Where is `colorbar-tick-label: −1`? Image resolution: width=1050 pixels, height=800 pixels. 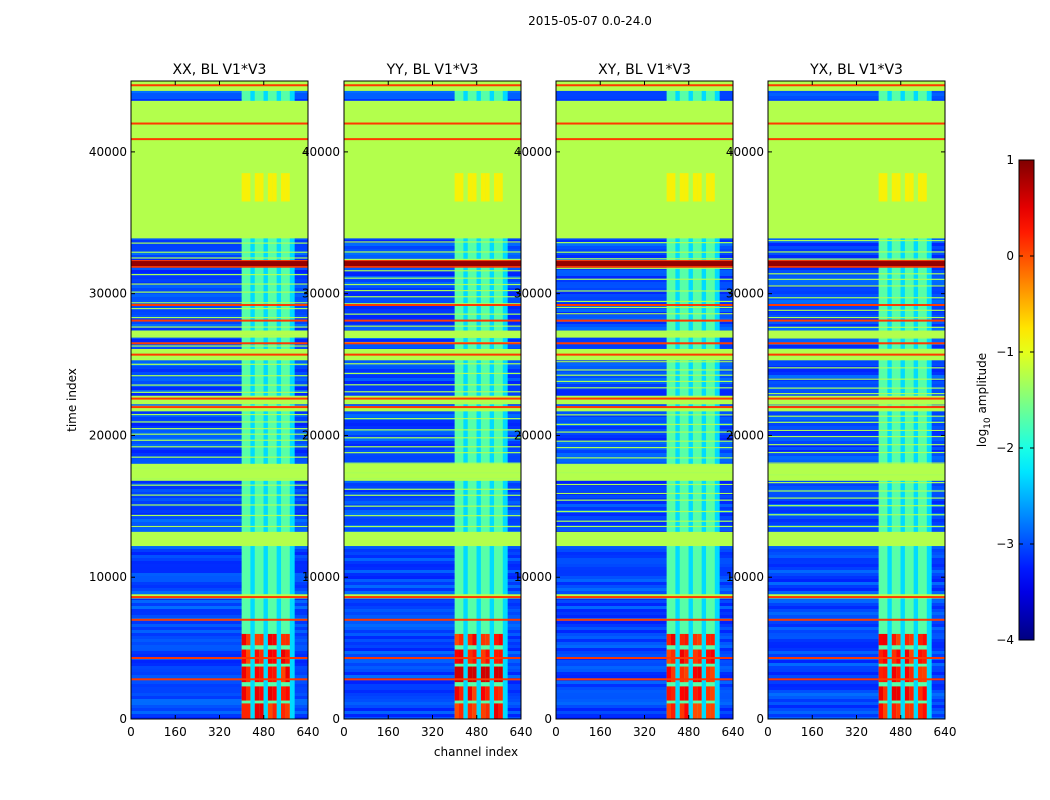
colorbar-tick-label: −1 is located at coordinates (1005, 352).